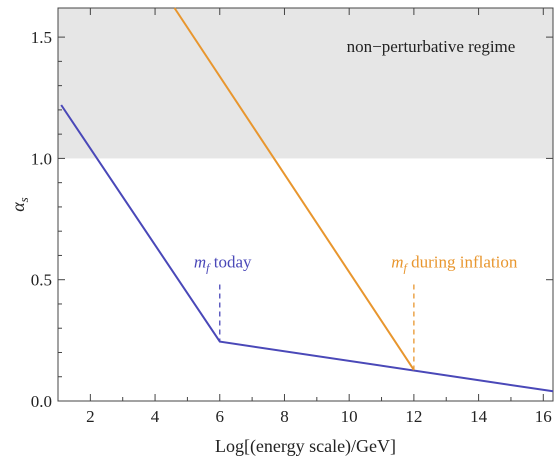  Describe the element at coordinates (223, 264) in the screenshot. I see `annotation-label-0: mf today` at that location.